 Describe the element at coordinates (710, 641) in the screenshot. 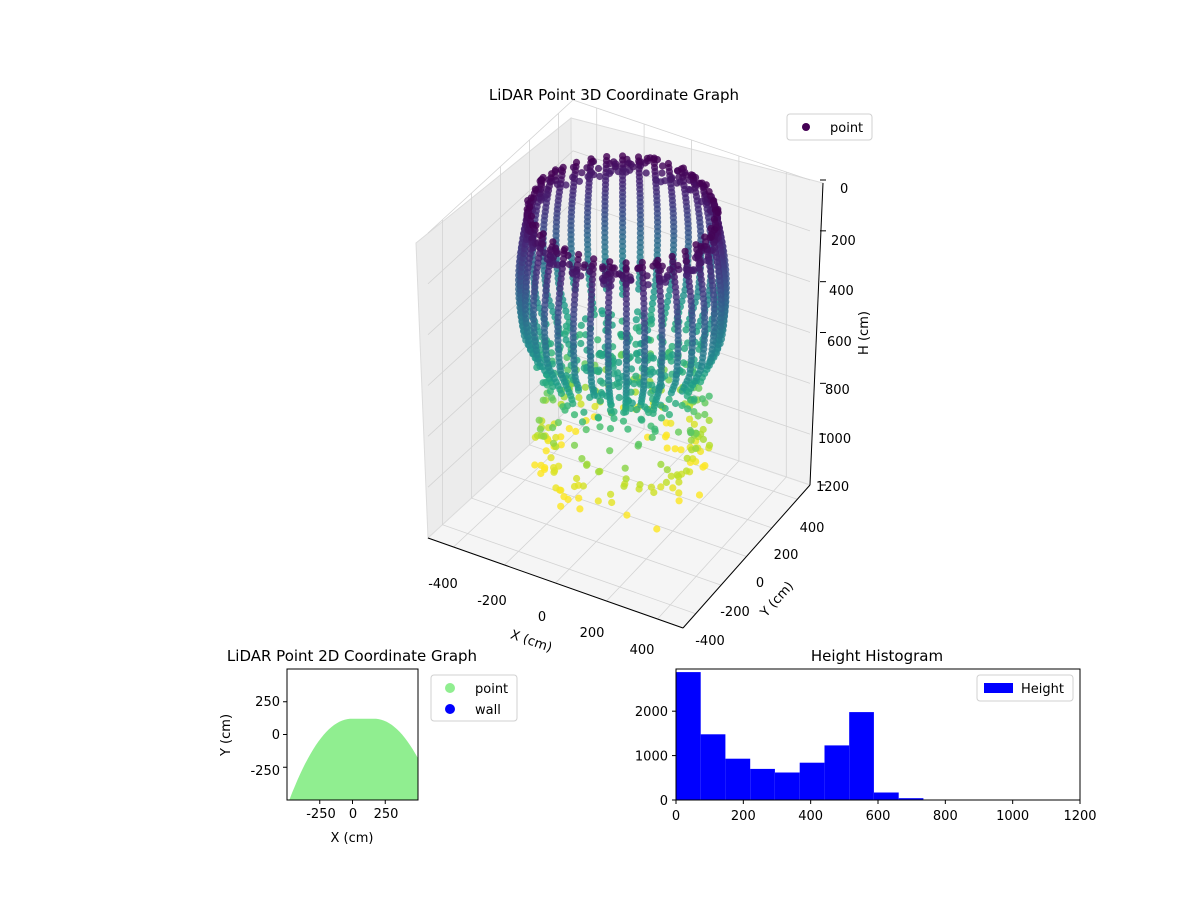

I see `y-tick-3d: -400` at that location.